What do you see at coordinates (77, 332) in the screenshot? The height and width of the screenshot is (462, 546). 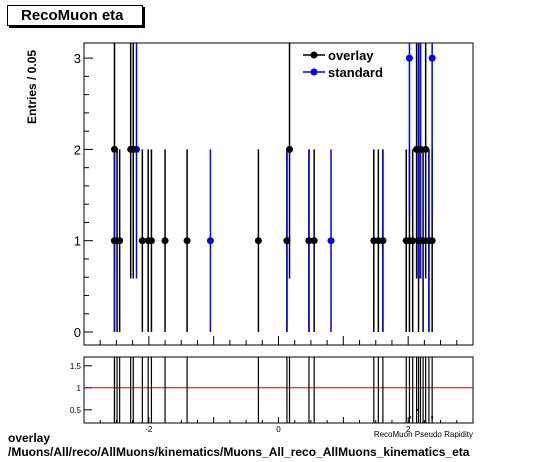 I see `y-tick-label: 0` at bounding box center [77, 332].